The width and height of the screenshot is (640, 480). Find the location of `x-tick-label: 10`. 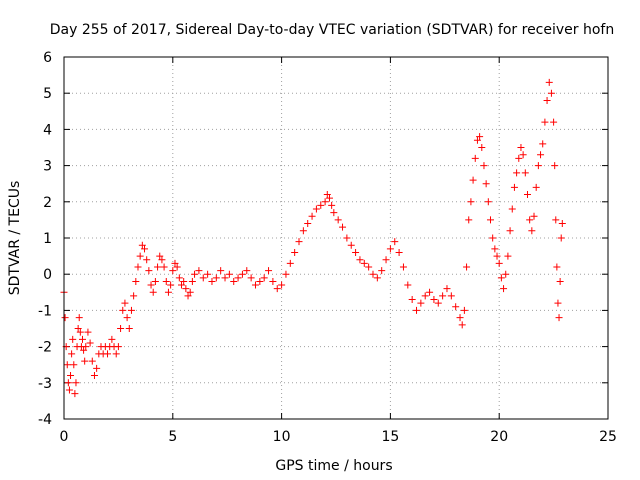

x-tick-label: 10 is located at coordinates (282, 437).